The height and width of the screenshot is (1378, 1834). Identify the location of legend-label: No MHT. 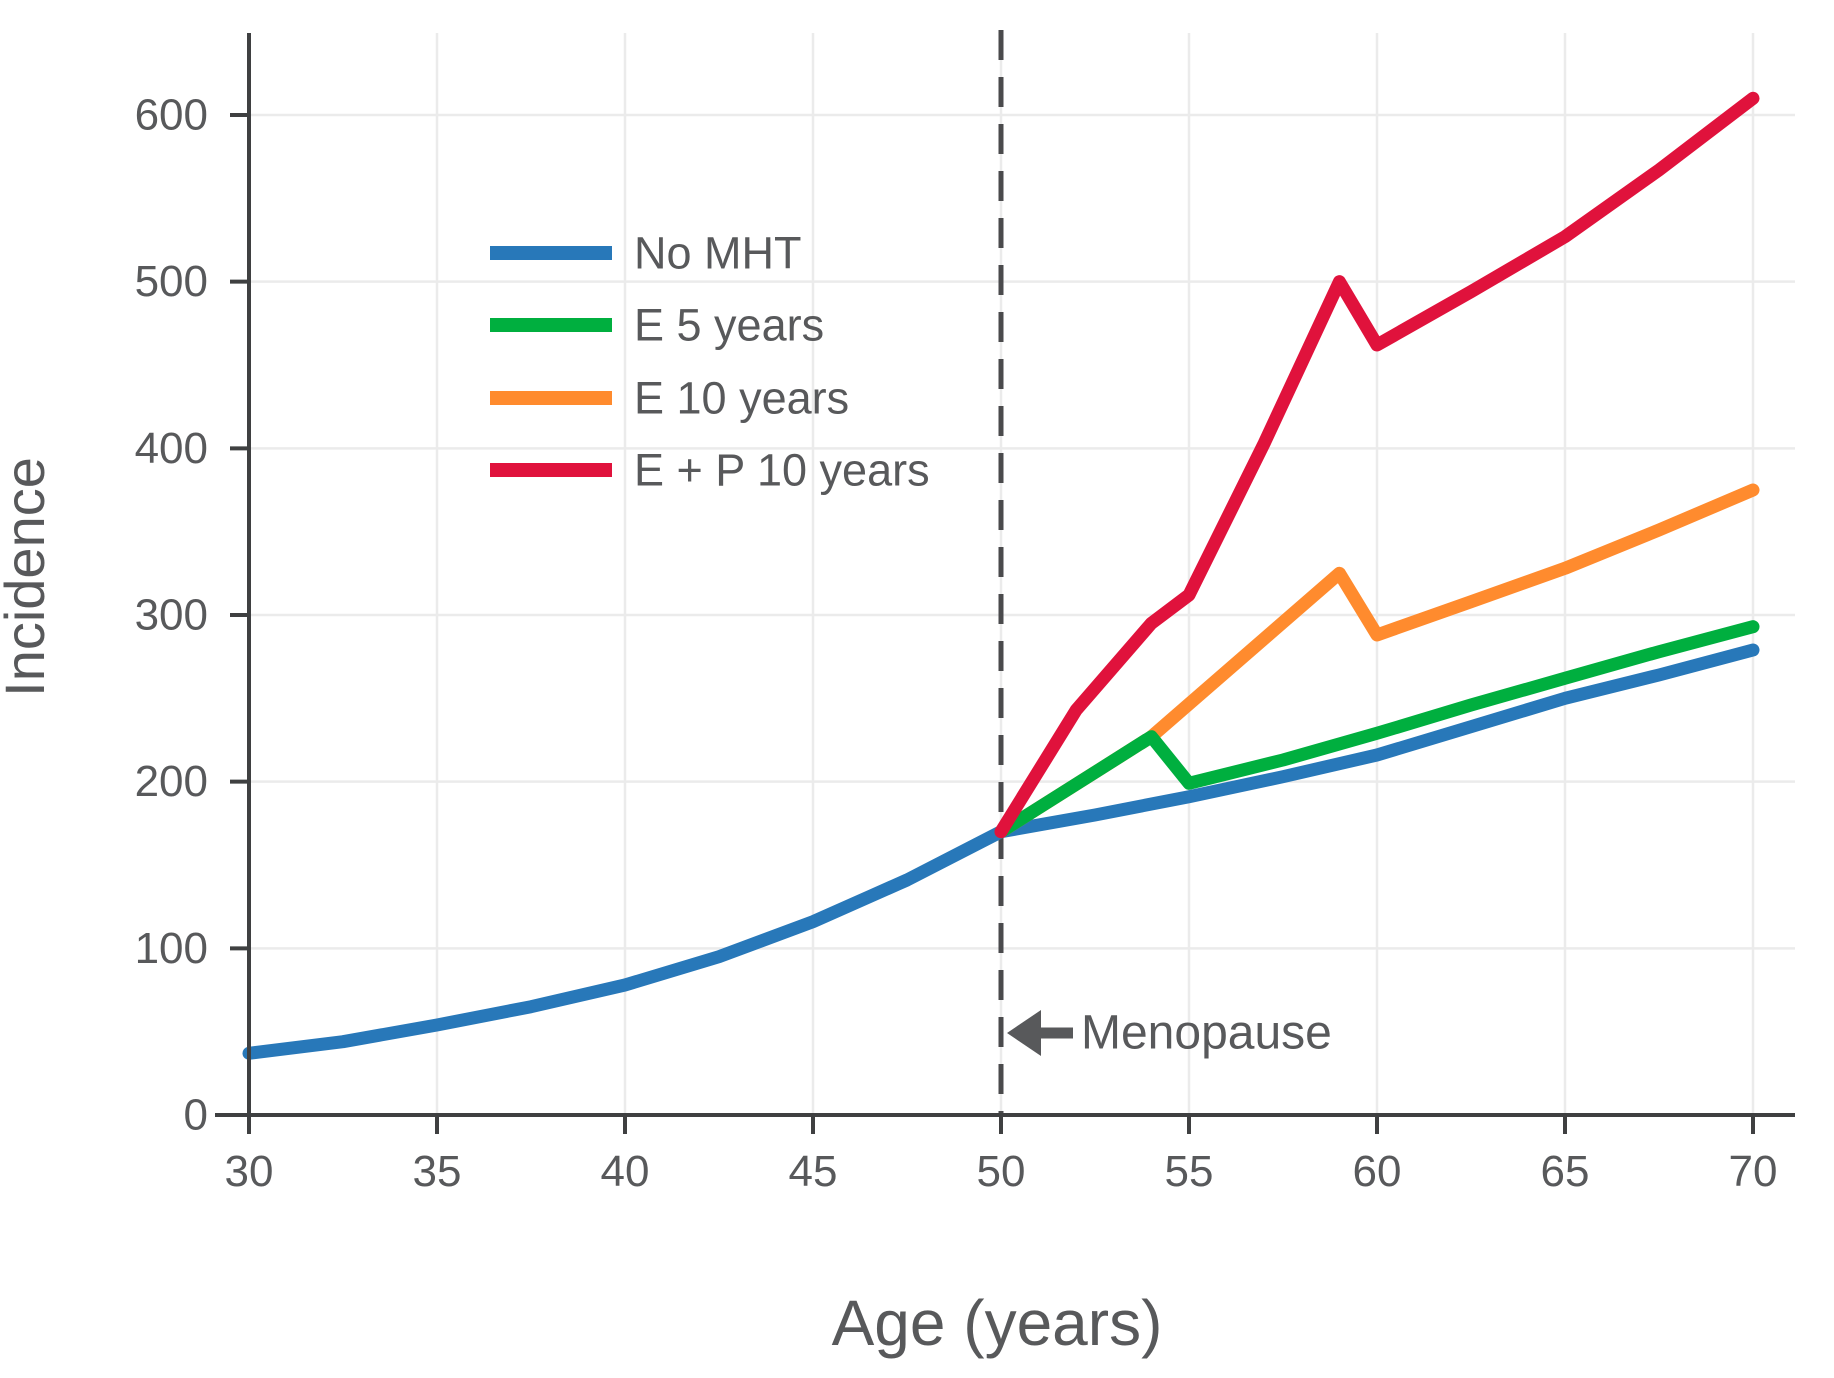
(718, 253).